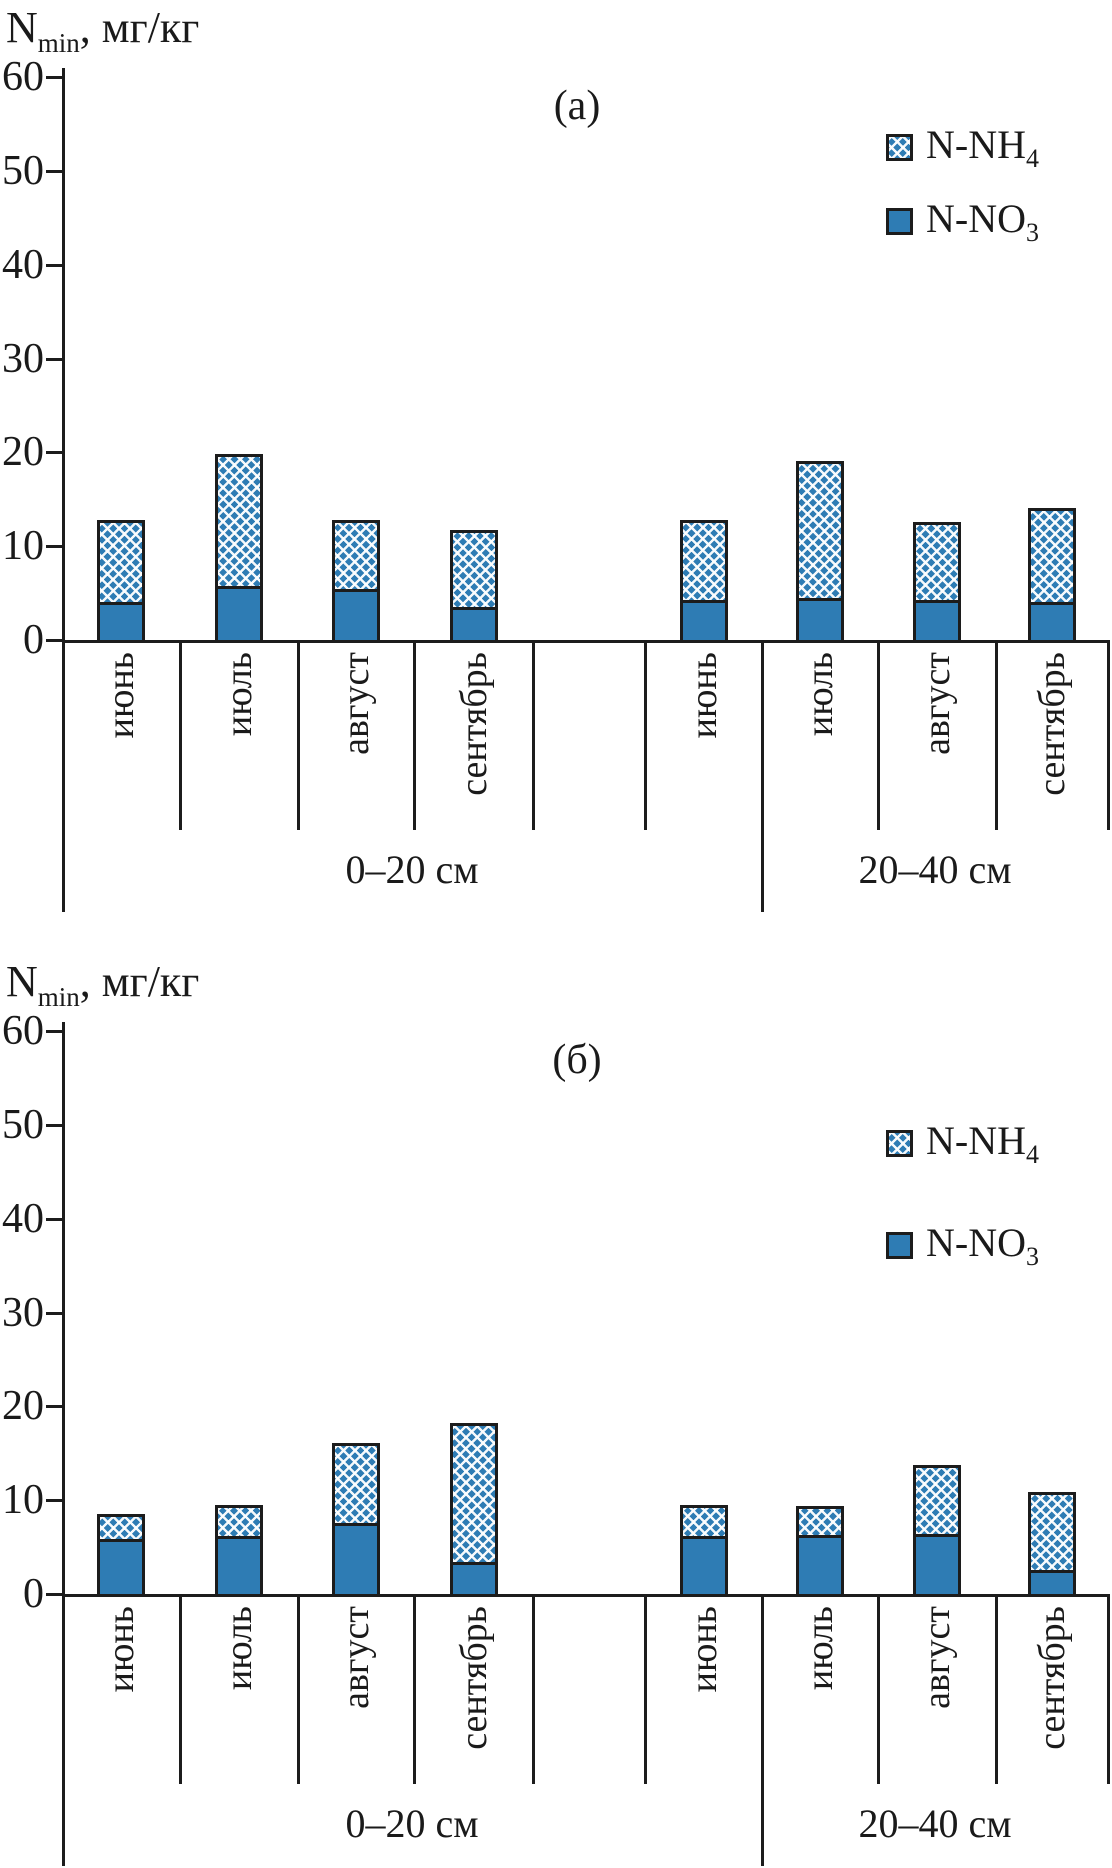  What do you see at coordinates (23, 1406) in the screenshot?
I see `y-tick-label: 20` at bounding box center [23, 1406].